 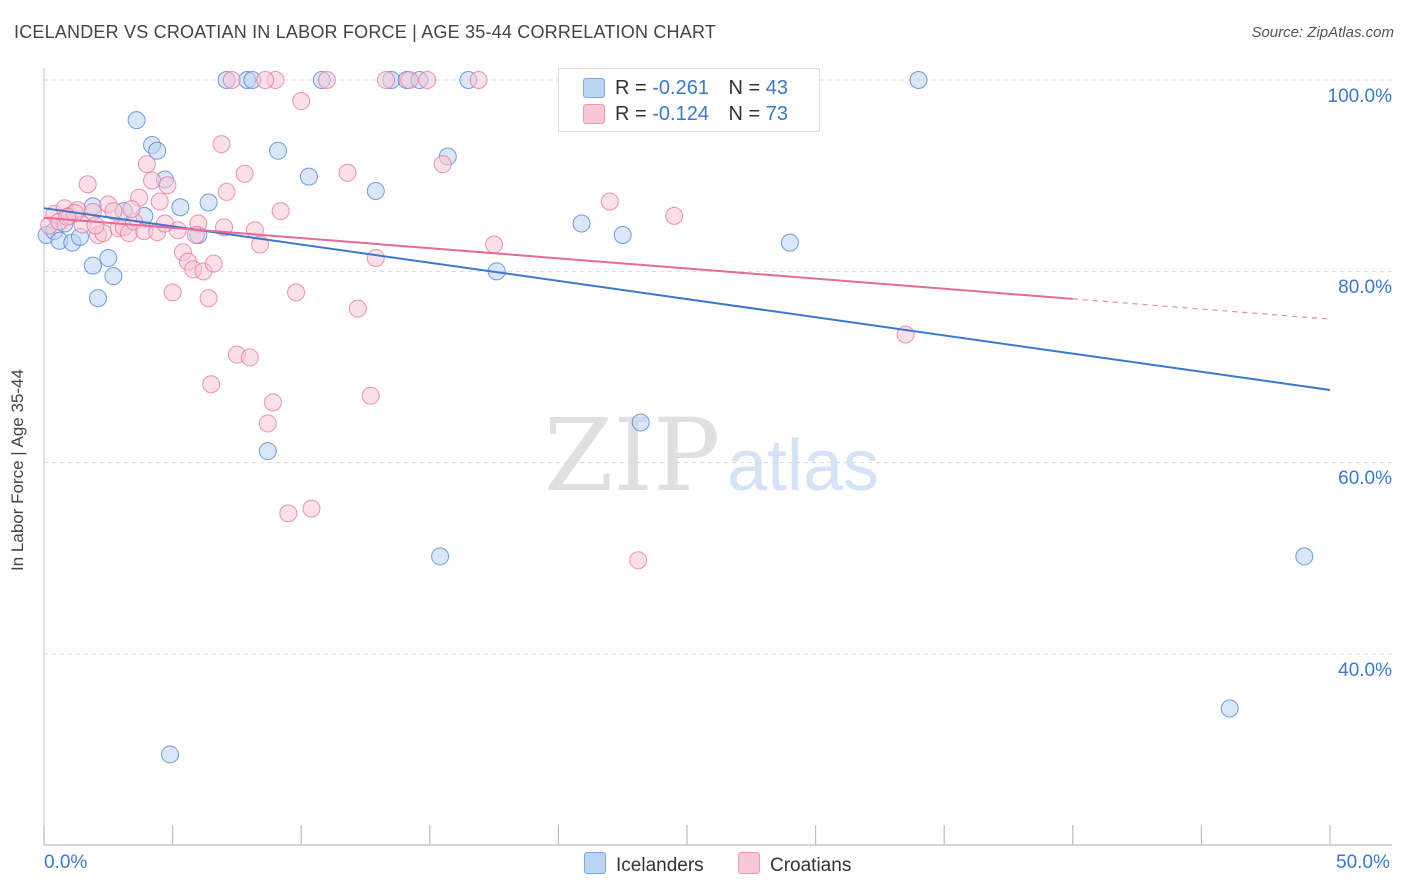 I want to click on legend-row-croatians: R = -0.124 N = 73, so click(x=686, y=114).